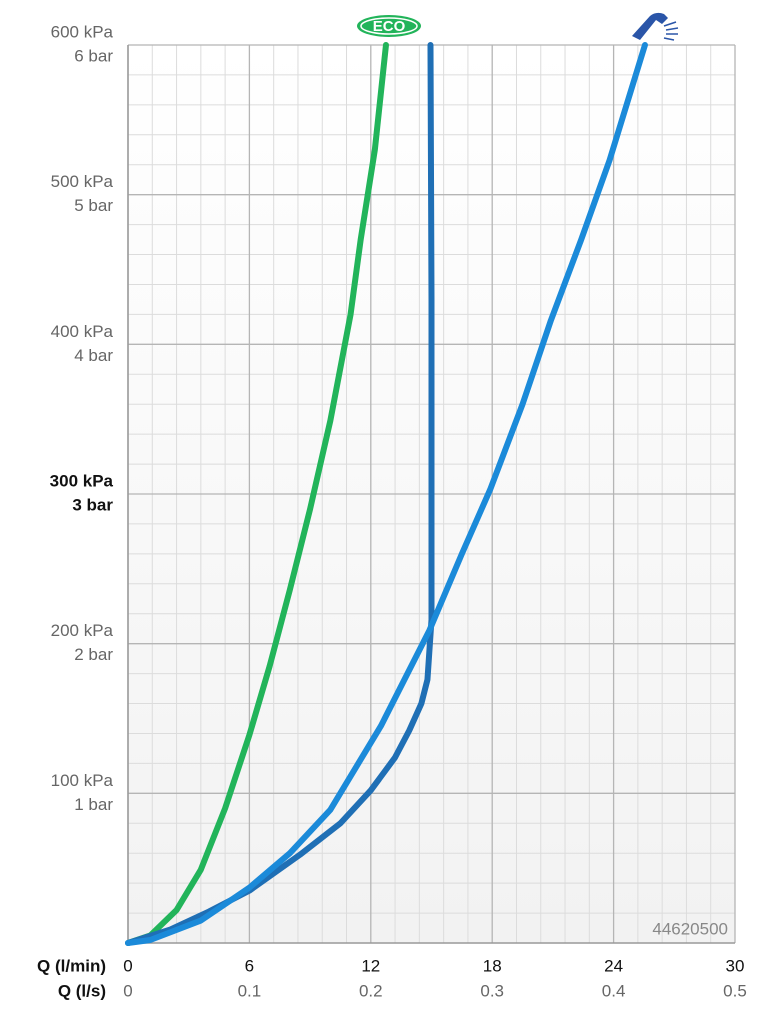 The height and width of the screenshot is (1024, 764). I want to click on eco-badge-ring, so click(389, 26).